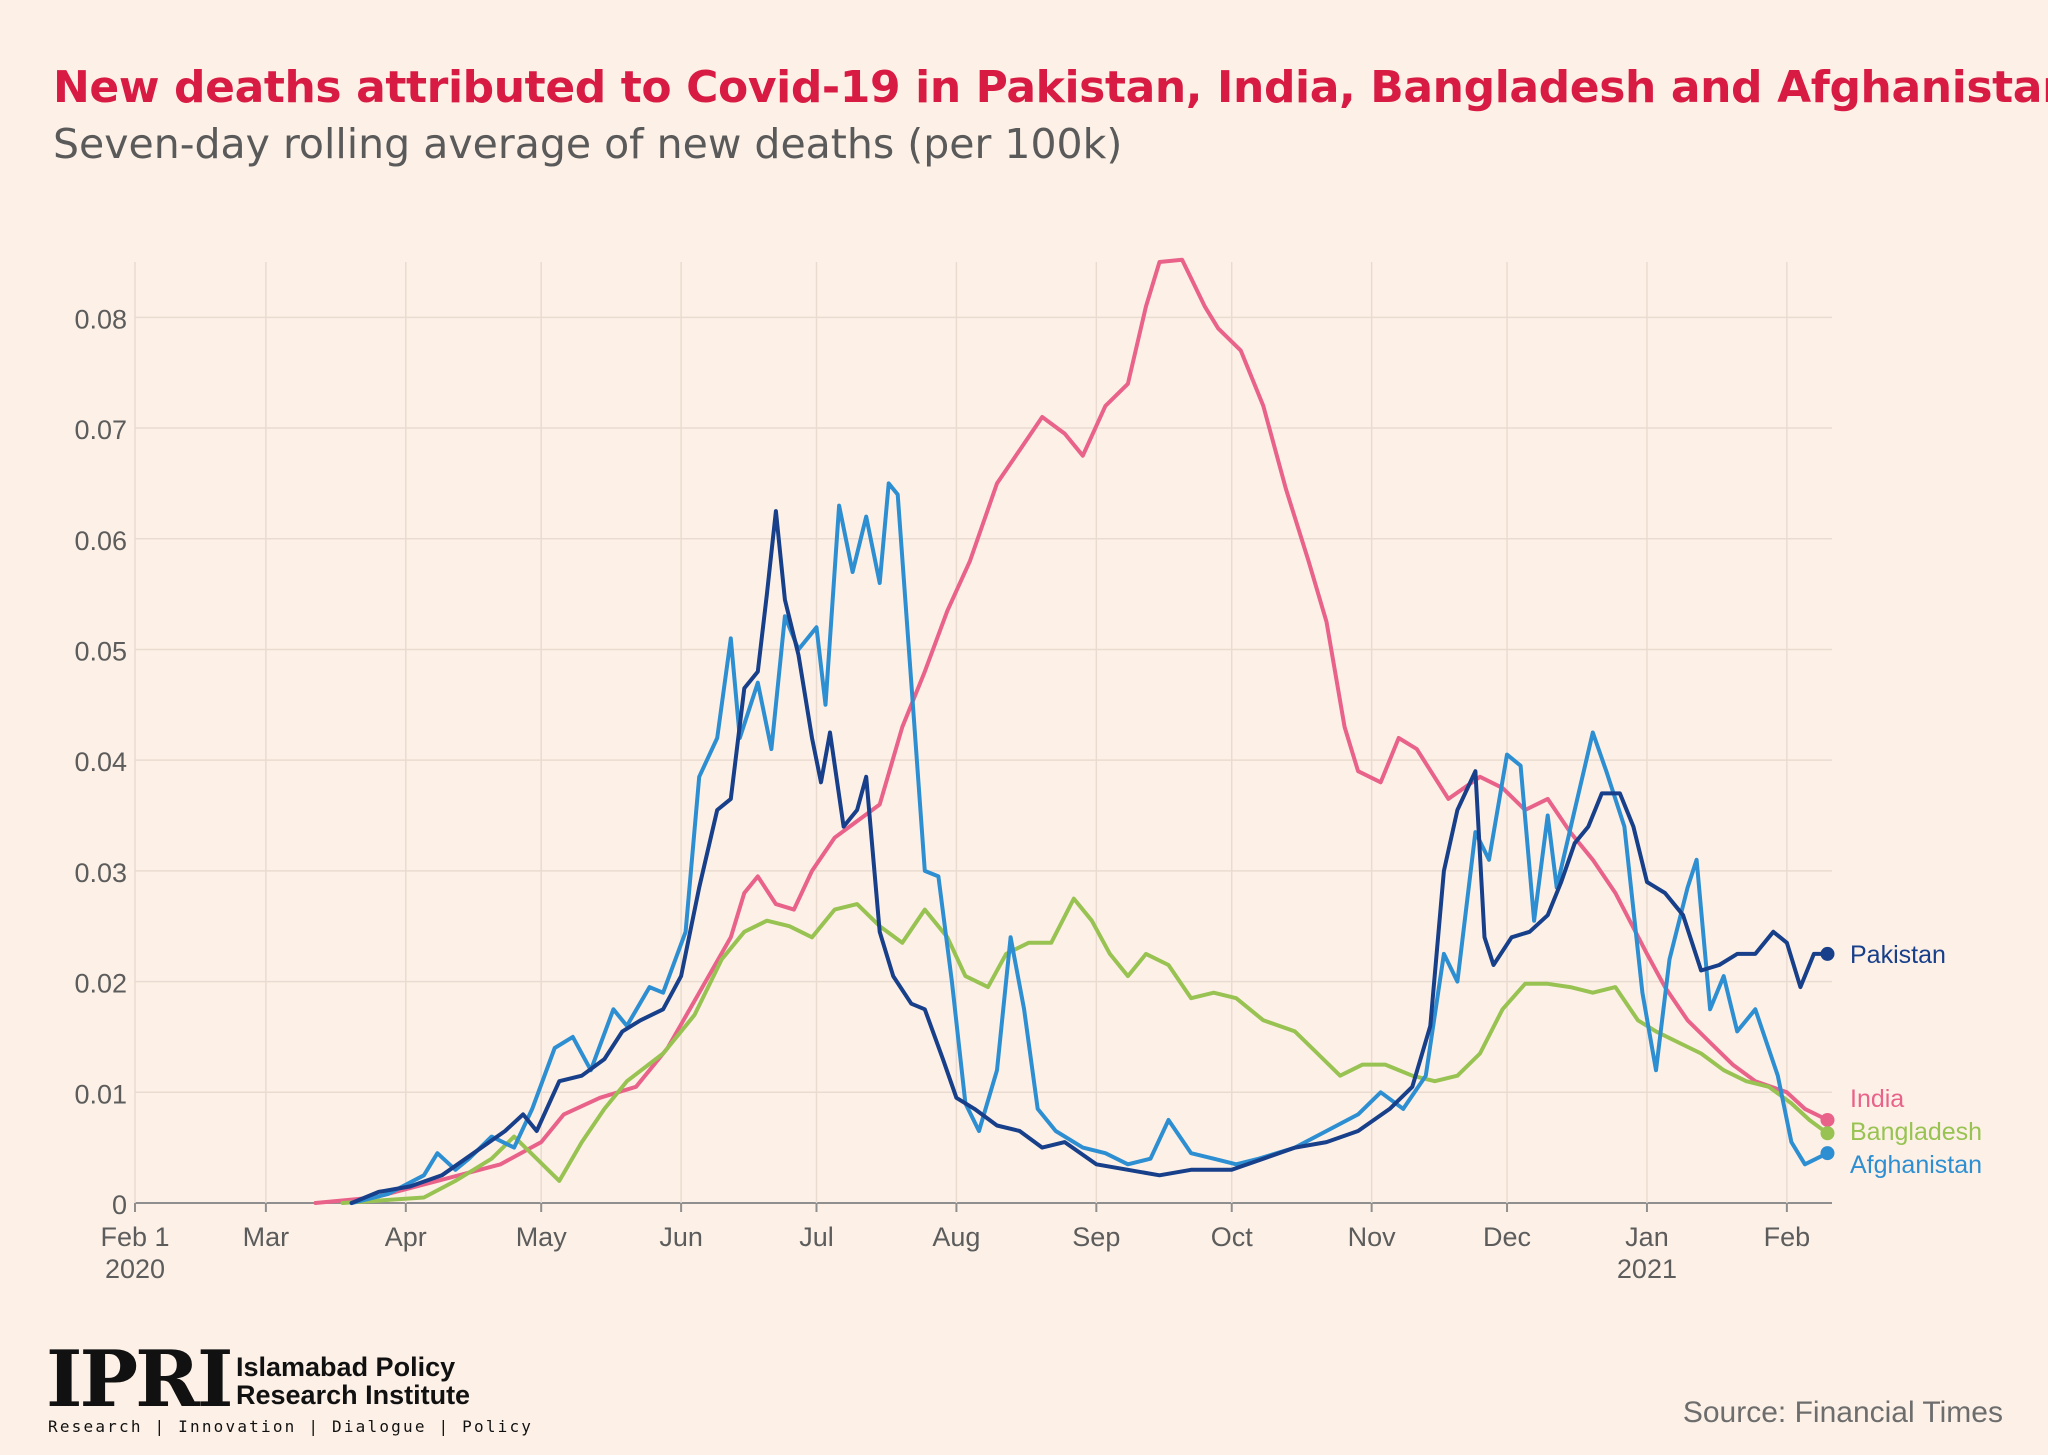 The image size is (2048, 1455). What do you see at coordinates (353, 1395) in the screenshot?
I see `logo-name-line2: Research Institute` at bounding box center [353, 1395].